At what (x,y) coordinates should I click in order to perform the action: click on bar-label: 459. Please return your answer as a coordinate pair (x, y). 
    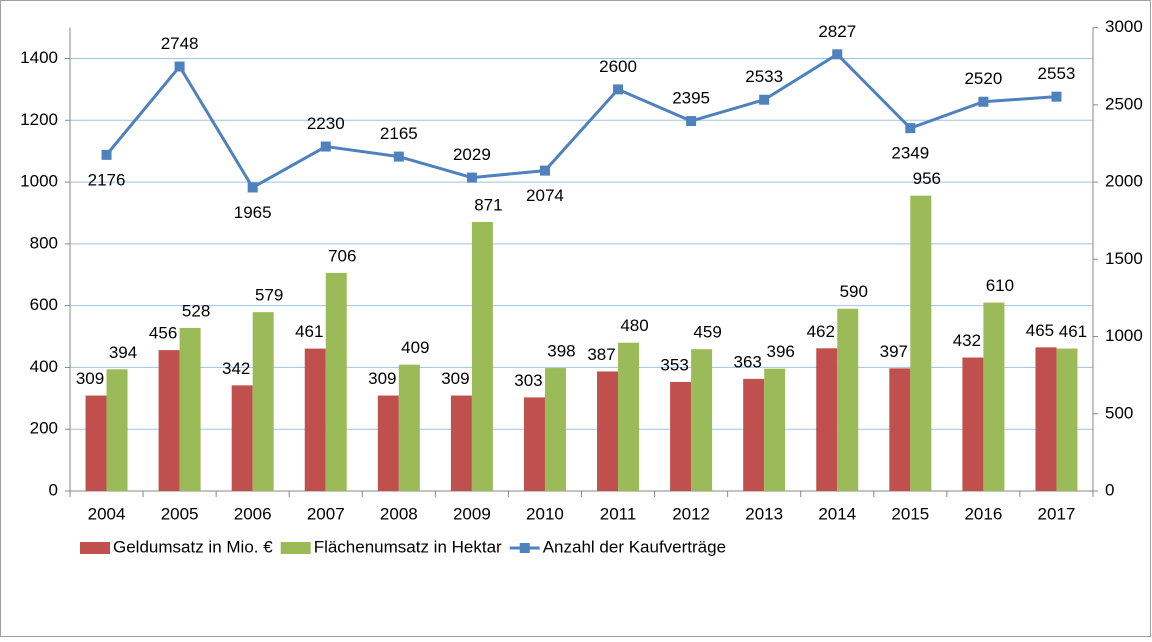
    Looking at the image, I should click on (707, 332).